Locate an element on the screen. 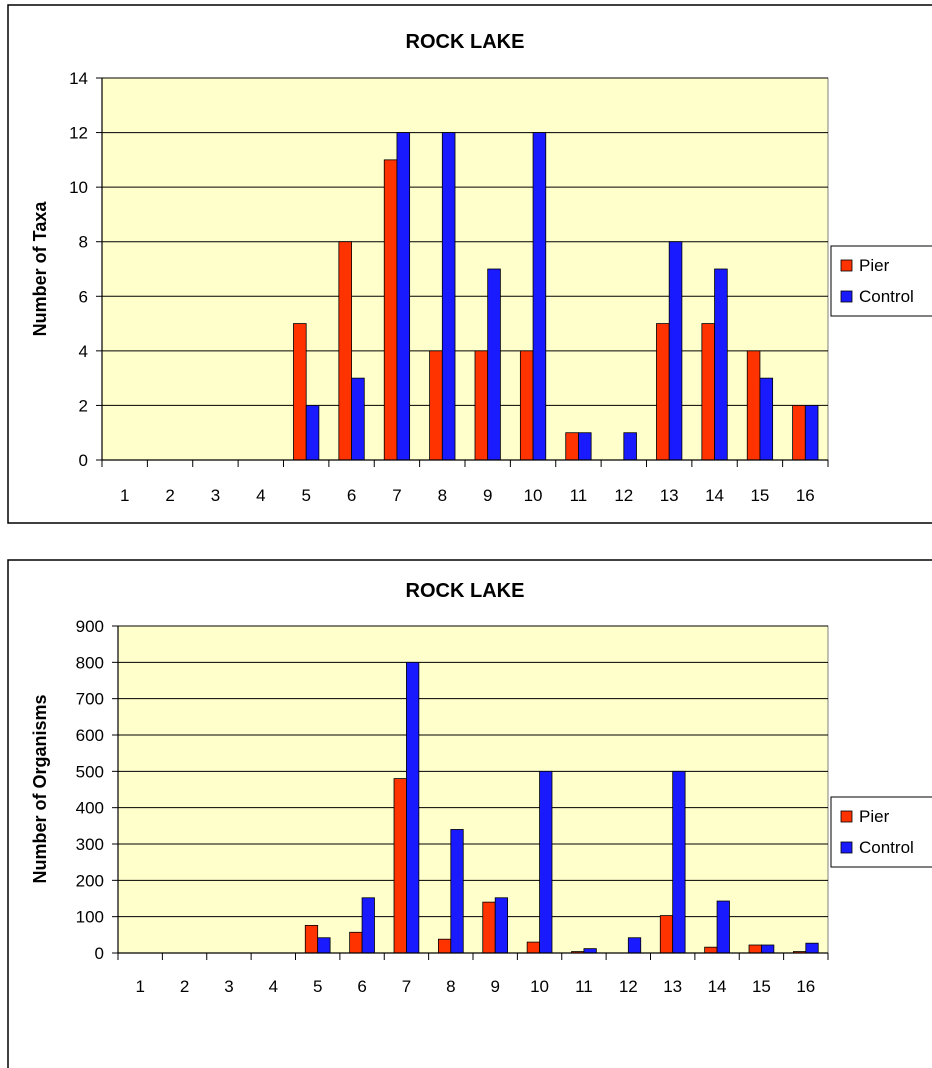 Image resolution: width=932 pixels, height=1068 pixels. chart-1-x-tick-label: 10 is located at coordinates (533, 495).